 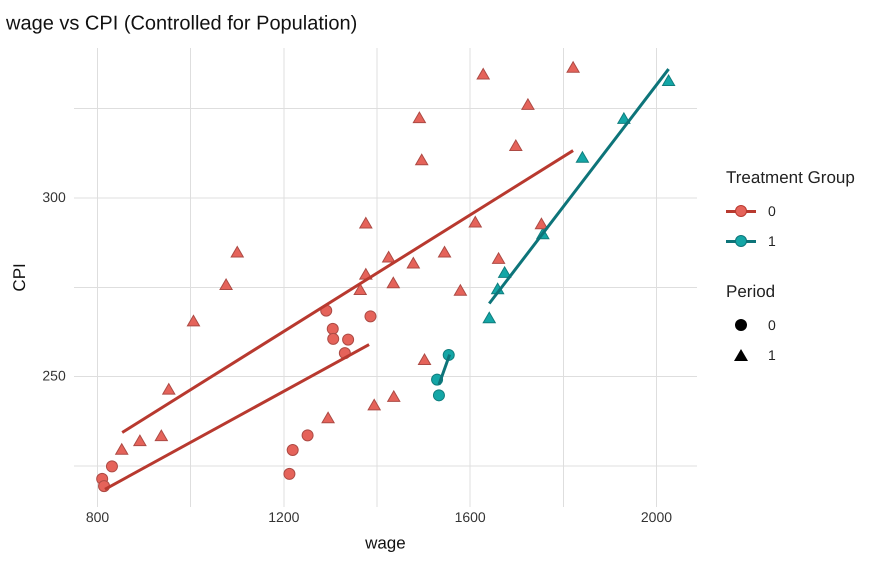 What do you see at coordinates (751, 292) in the screenshot?
I see `text: Period` at bounding box center [751, 292].